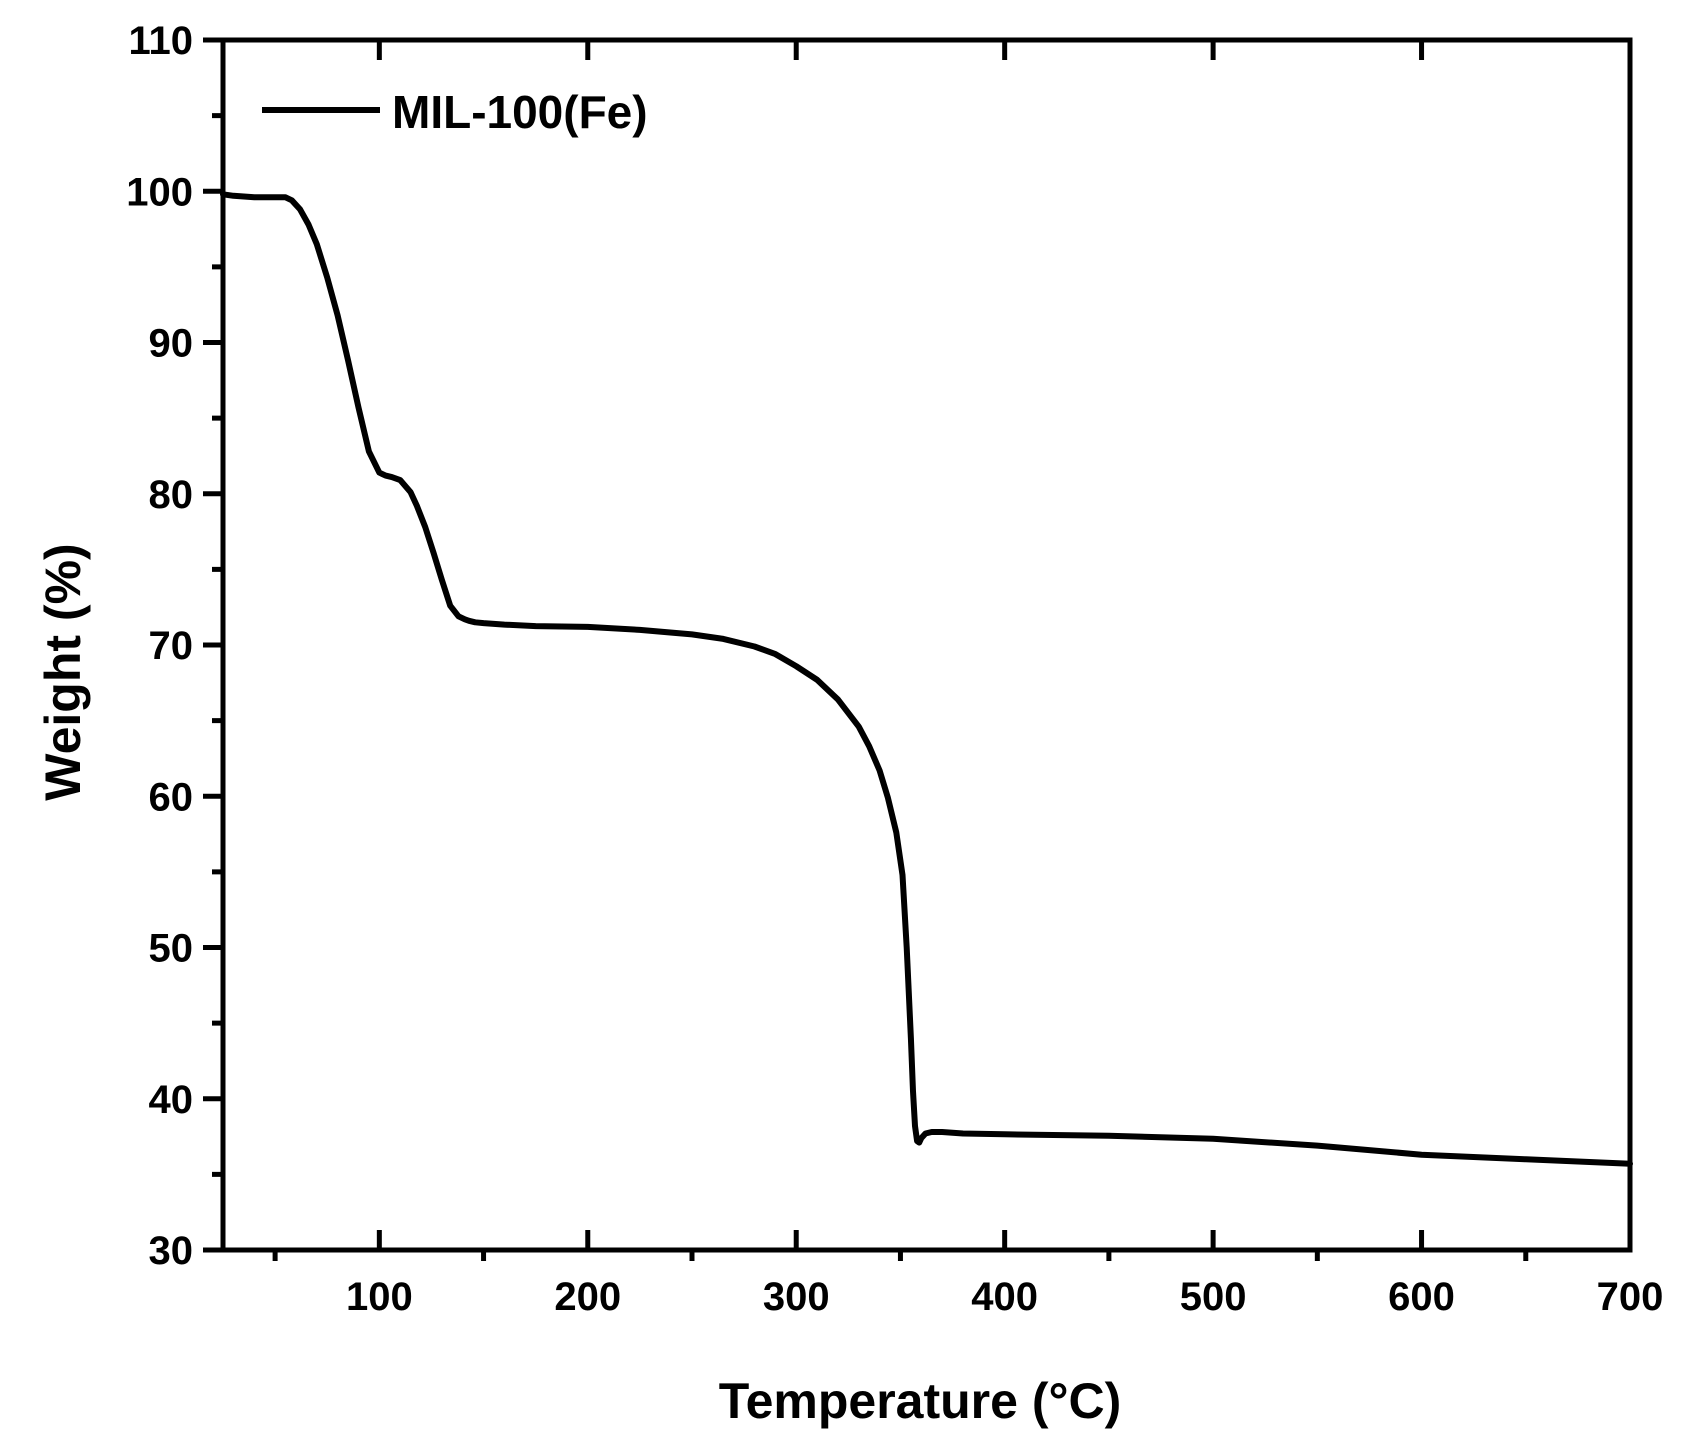  I want to click on y-tick-label: 30, so click(171, 1251).